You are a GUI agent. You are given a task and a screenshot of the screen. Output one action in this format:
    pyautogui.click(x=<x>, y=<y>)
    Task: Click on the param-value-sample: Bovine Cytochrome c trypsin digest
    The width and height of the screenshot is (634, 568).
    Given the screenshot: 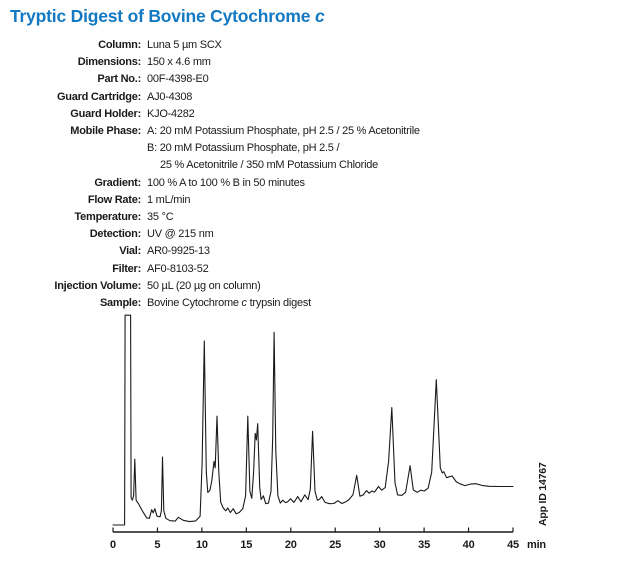 What is the action you would take?
    pyautogui.click(x=283, y=303)
    